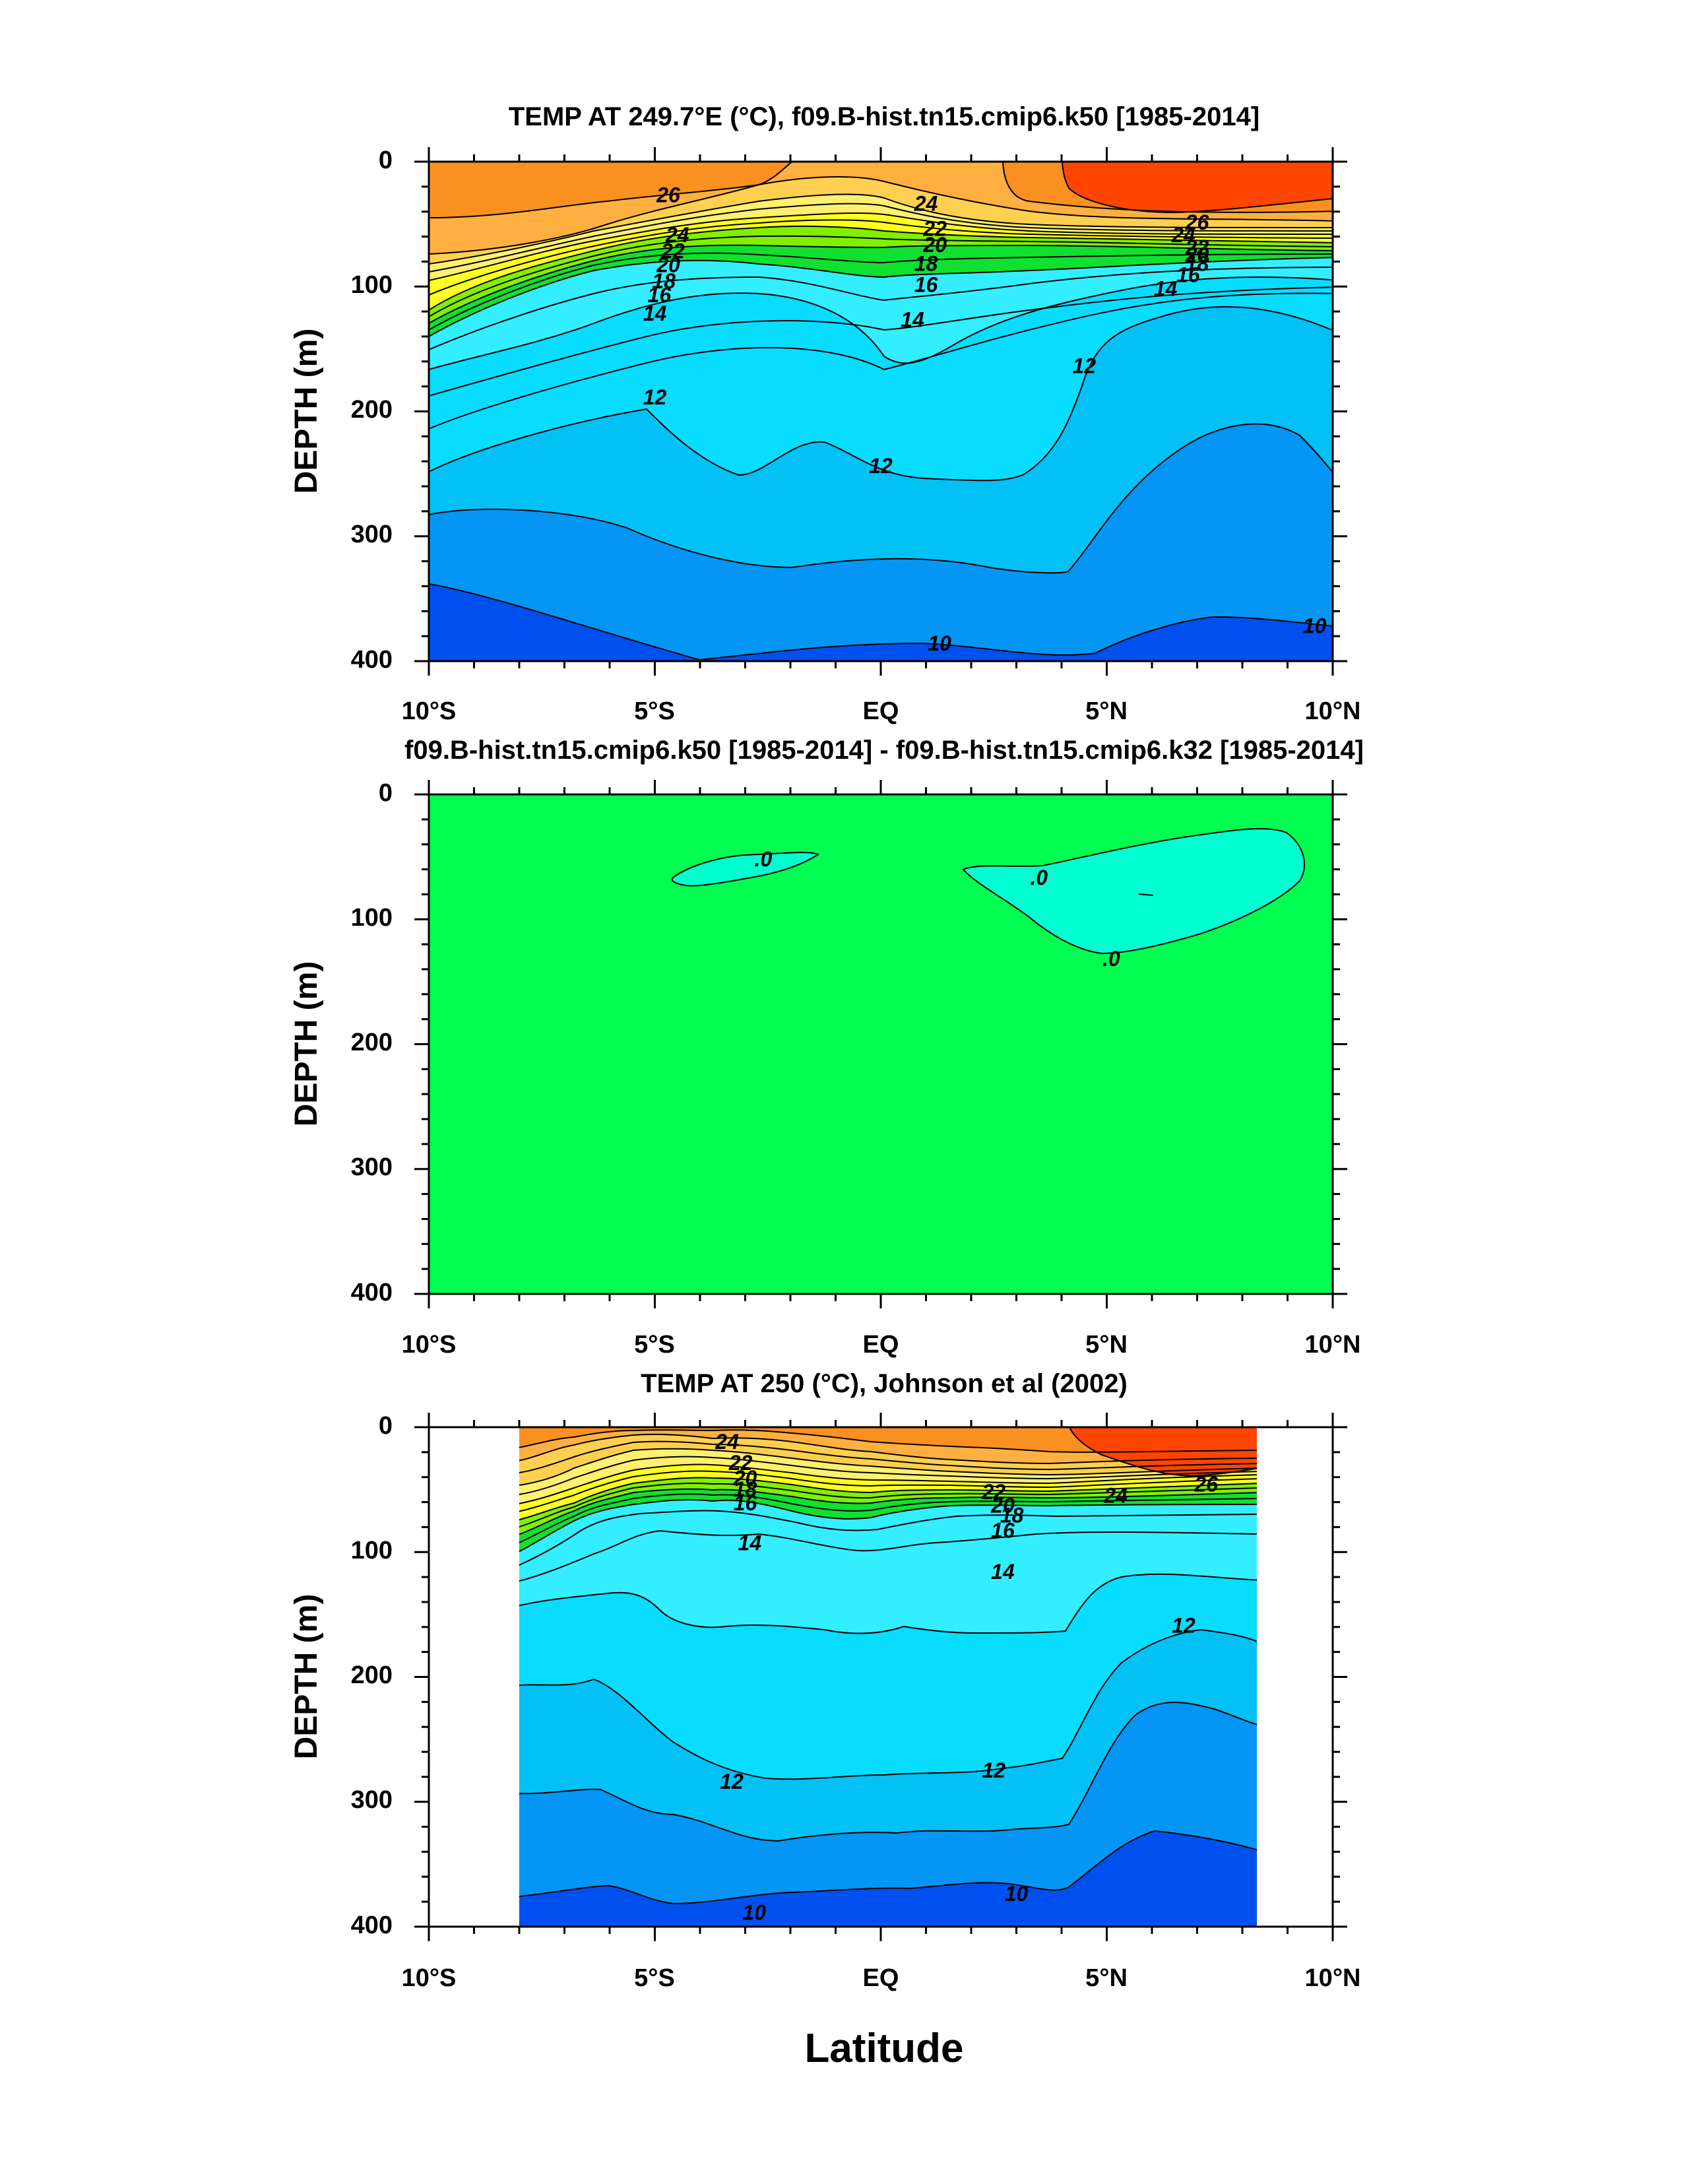  I want to click on panel-3-ticks, so click(881, 1677).